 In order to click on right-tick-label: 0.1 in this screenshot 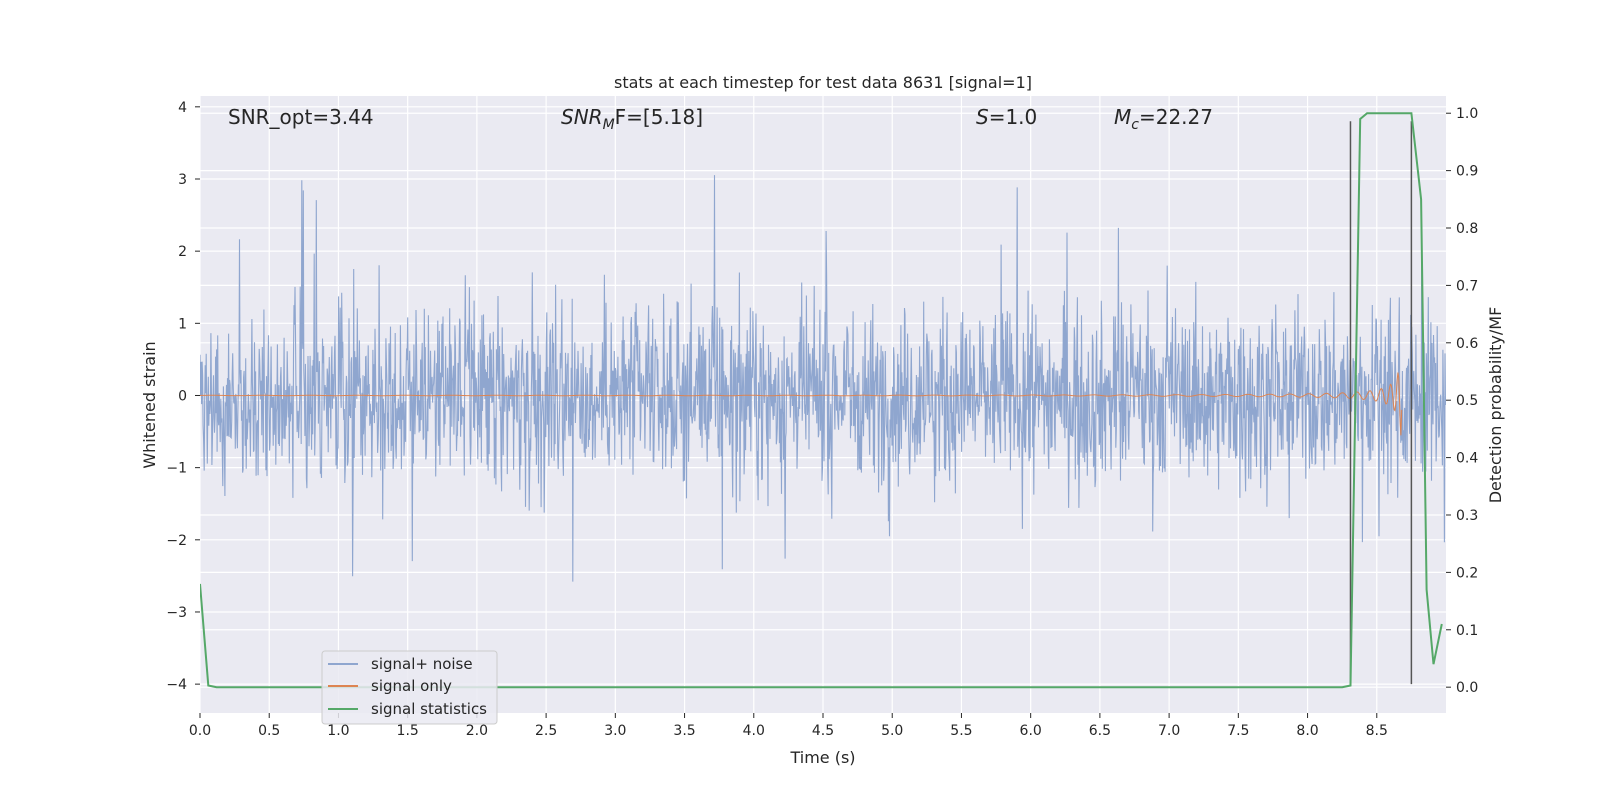, I will do `click(1467, 631)`.